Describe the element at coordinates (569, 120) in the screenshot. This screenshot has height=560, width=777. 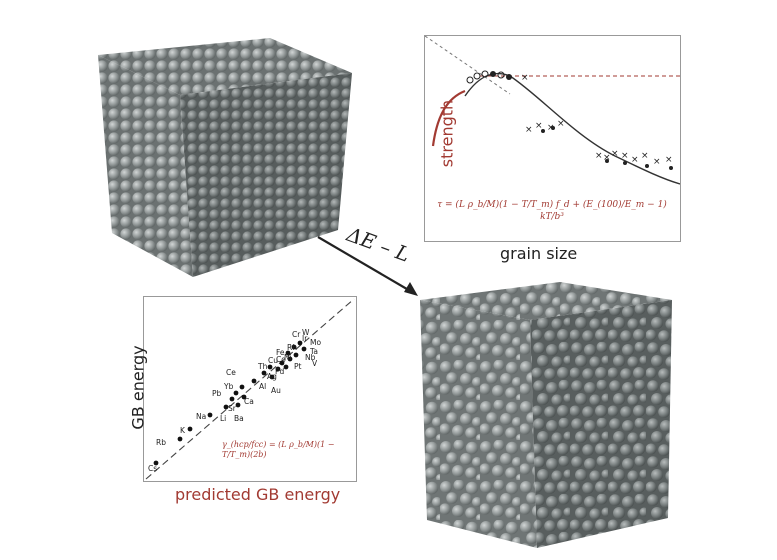
I see `data-markers: × × × × × × × × × × × × ×` at that location.